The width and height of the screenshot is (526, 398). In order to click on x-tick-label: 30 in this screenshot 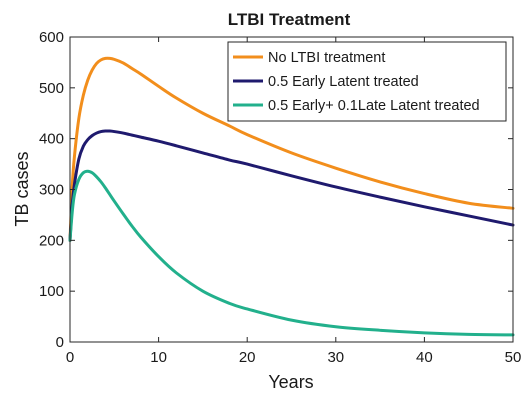, I will do `click(335, 357)`.